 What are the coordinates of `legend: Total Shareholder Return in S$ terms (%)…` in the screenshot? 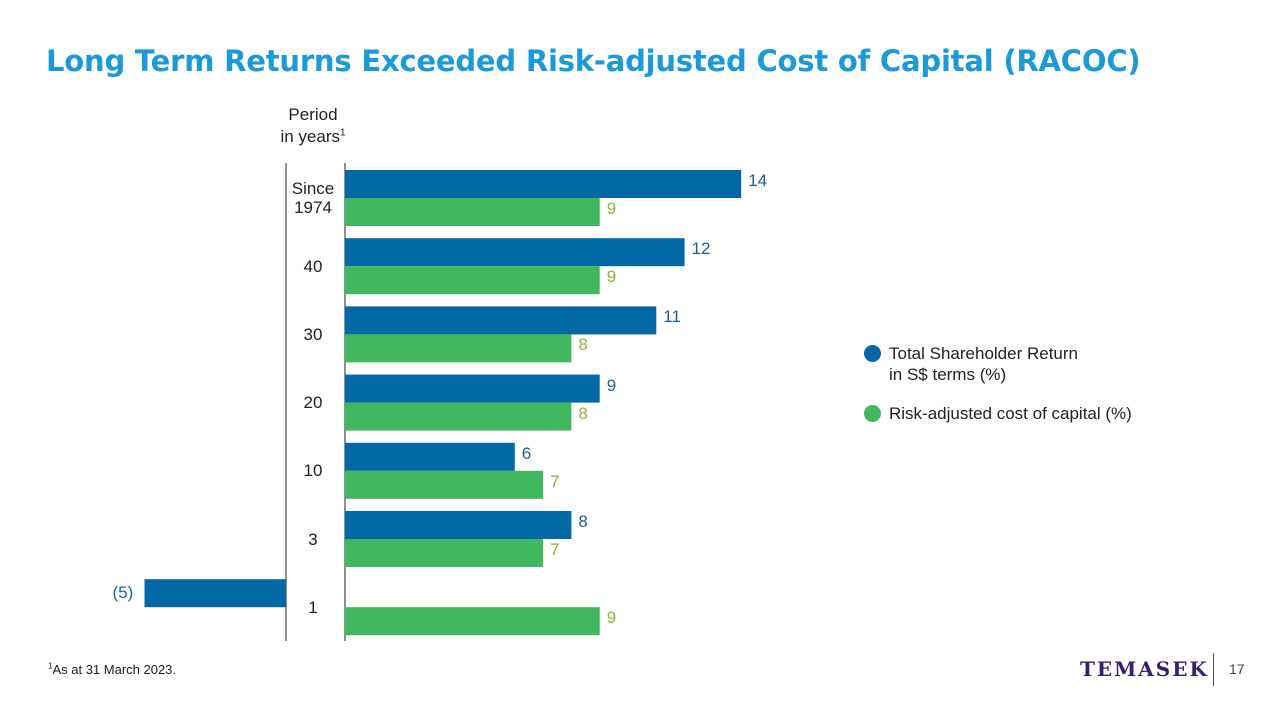 It's located at (998, 383).